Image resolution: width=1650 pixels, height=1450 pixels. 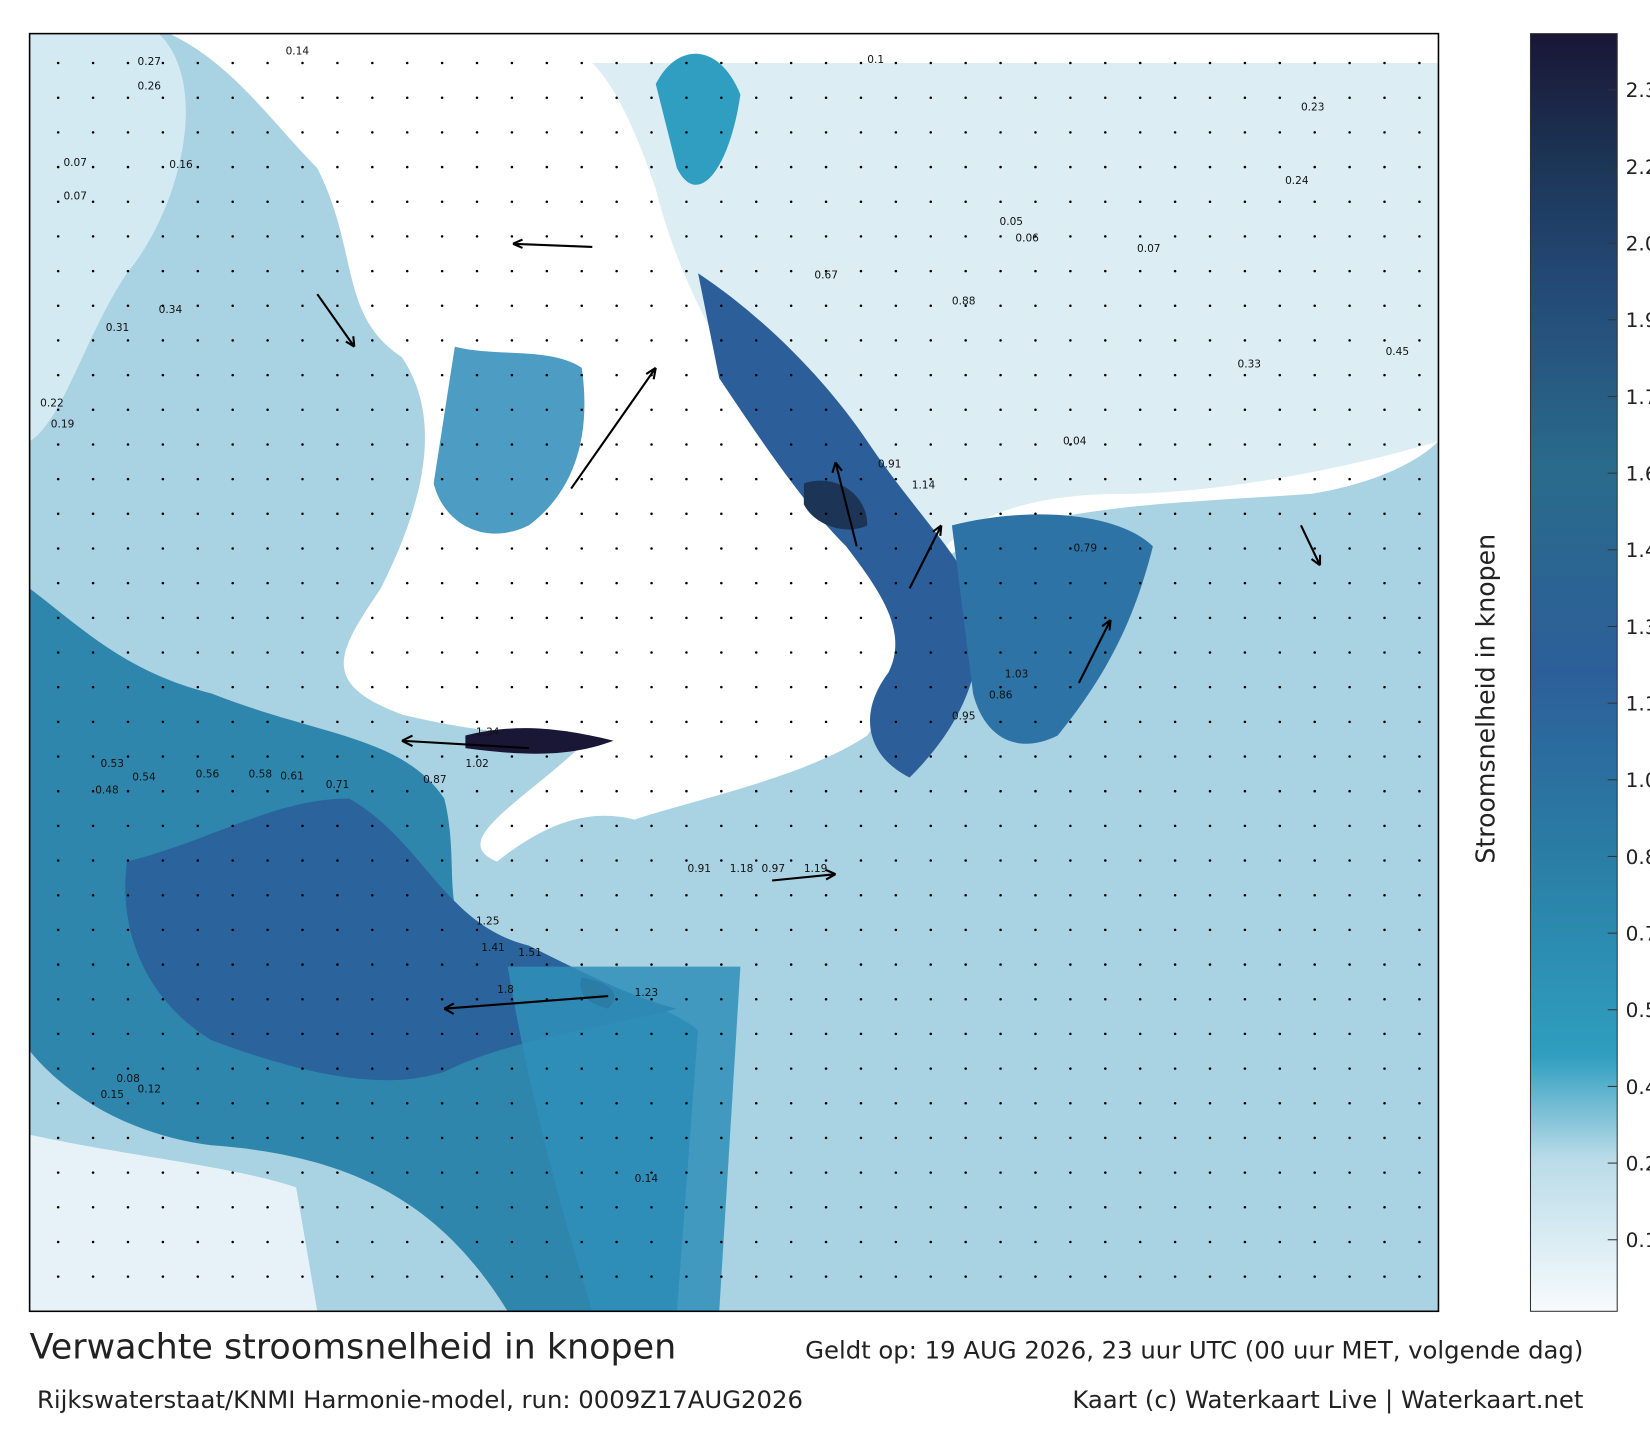 I want to click on speed-label: 0.16, so click(x=181, y=165).